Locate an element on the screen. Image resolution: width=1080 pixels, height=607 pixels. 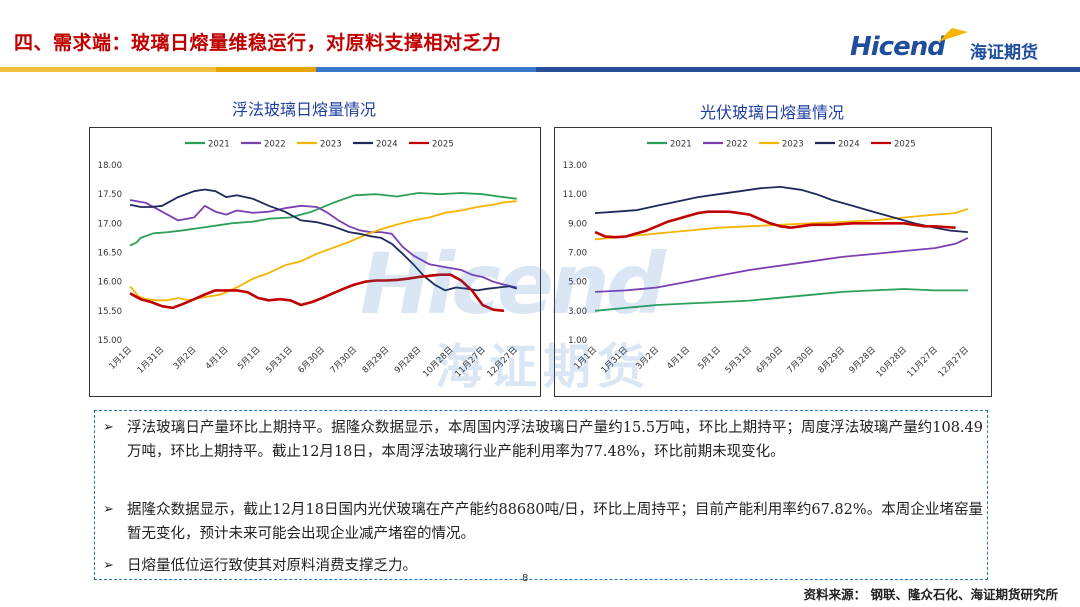
float-y-tick-label: 15.00 is located at coordinates (110, 341).